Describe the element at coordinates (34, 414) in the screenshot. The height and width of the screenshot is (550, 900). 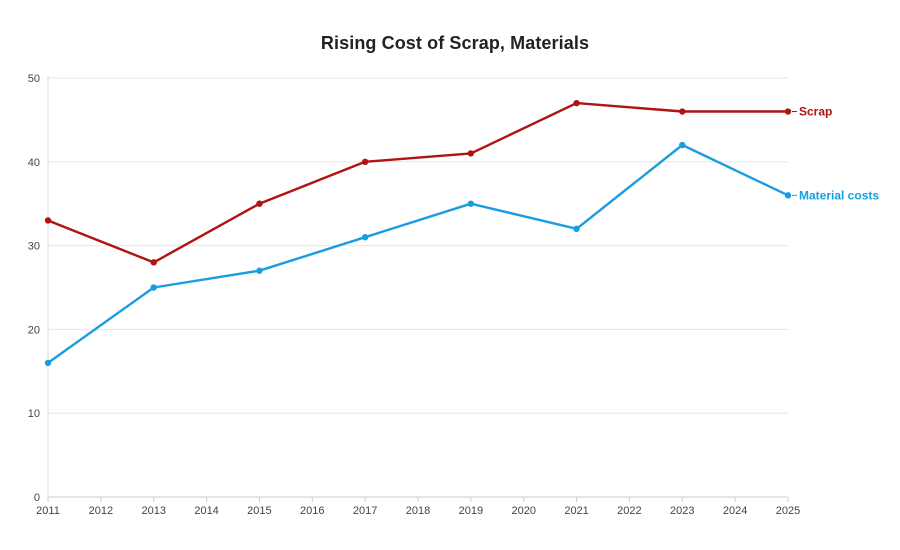
I see `y-tick-label: 10` at that location.